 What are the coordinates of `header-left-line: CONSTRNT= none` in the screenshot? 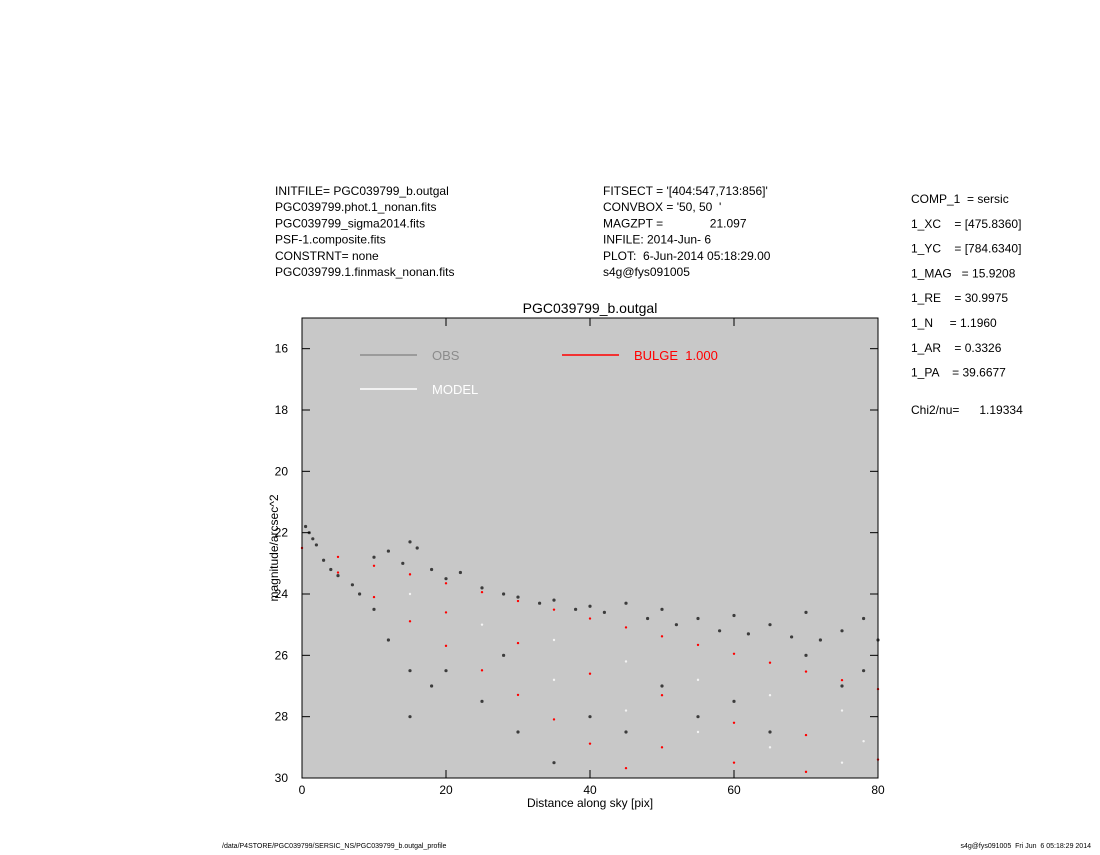 It's located at (327, 256).